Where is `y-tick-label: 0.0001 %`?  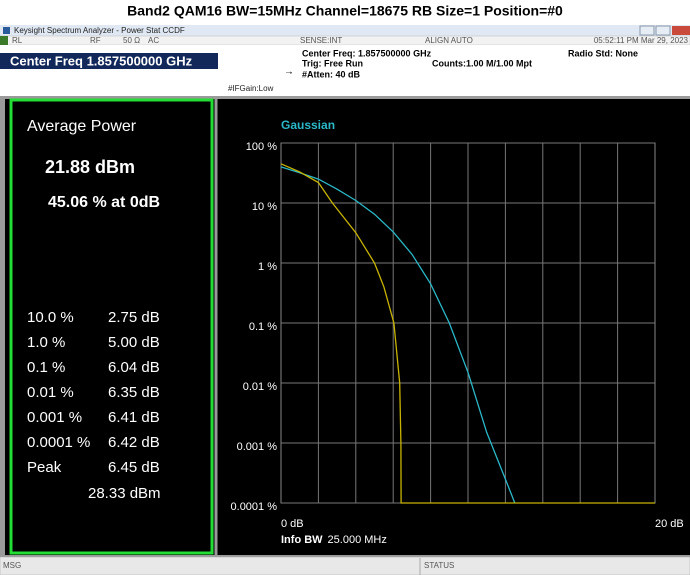 y-tick-label: 0.0001 % is located at coordinates (254, 507).